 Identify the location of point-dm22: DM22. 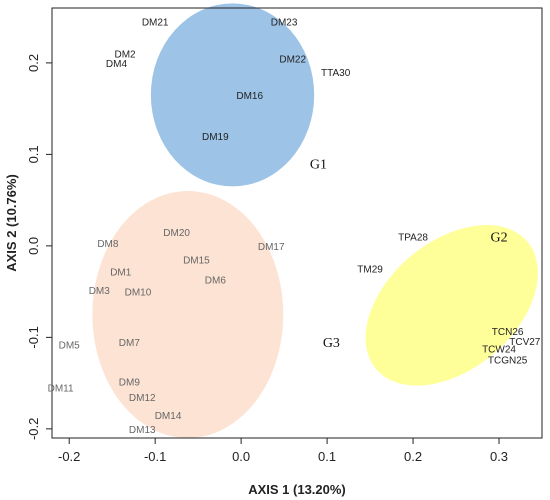
(292, 59).